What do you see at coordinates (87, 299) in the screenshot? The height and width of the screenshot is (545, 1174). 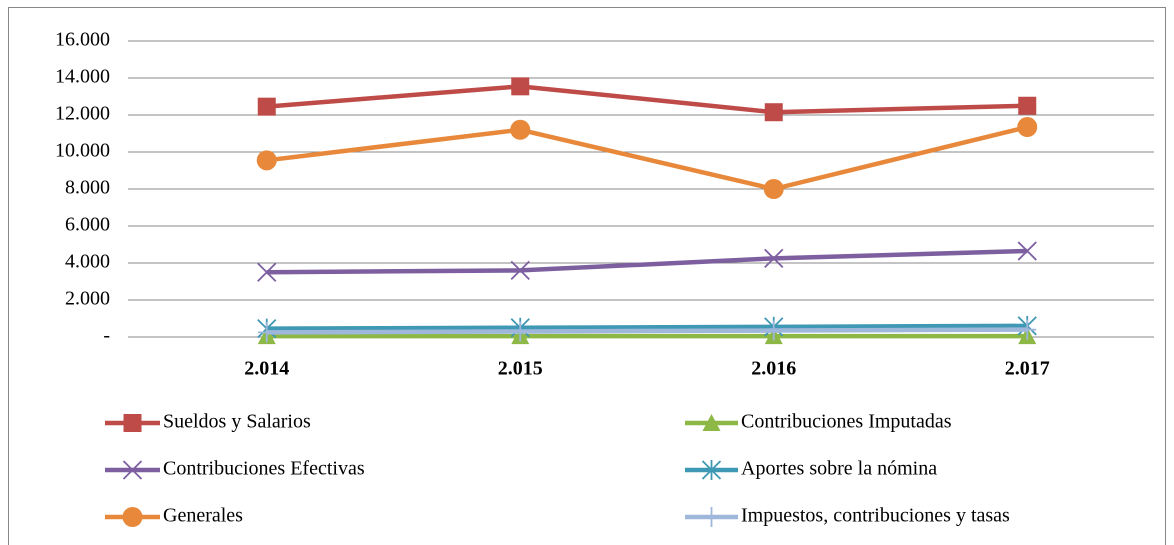 I see `y-tick-label: 2.000` at bounding box center [87, 299].